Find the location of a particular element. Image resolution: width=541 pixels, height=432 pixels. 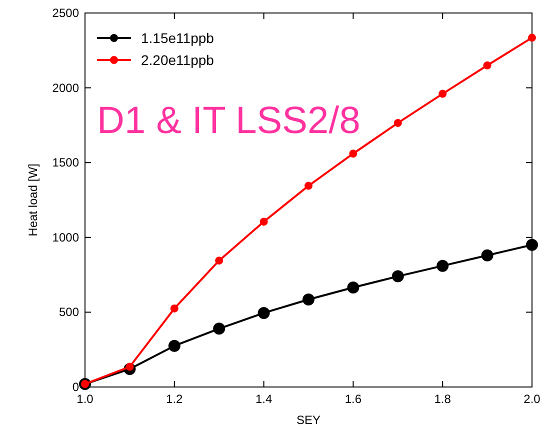

x-tick-label: 1.0 is located at coordinates (85, 399).